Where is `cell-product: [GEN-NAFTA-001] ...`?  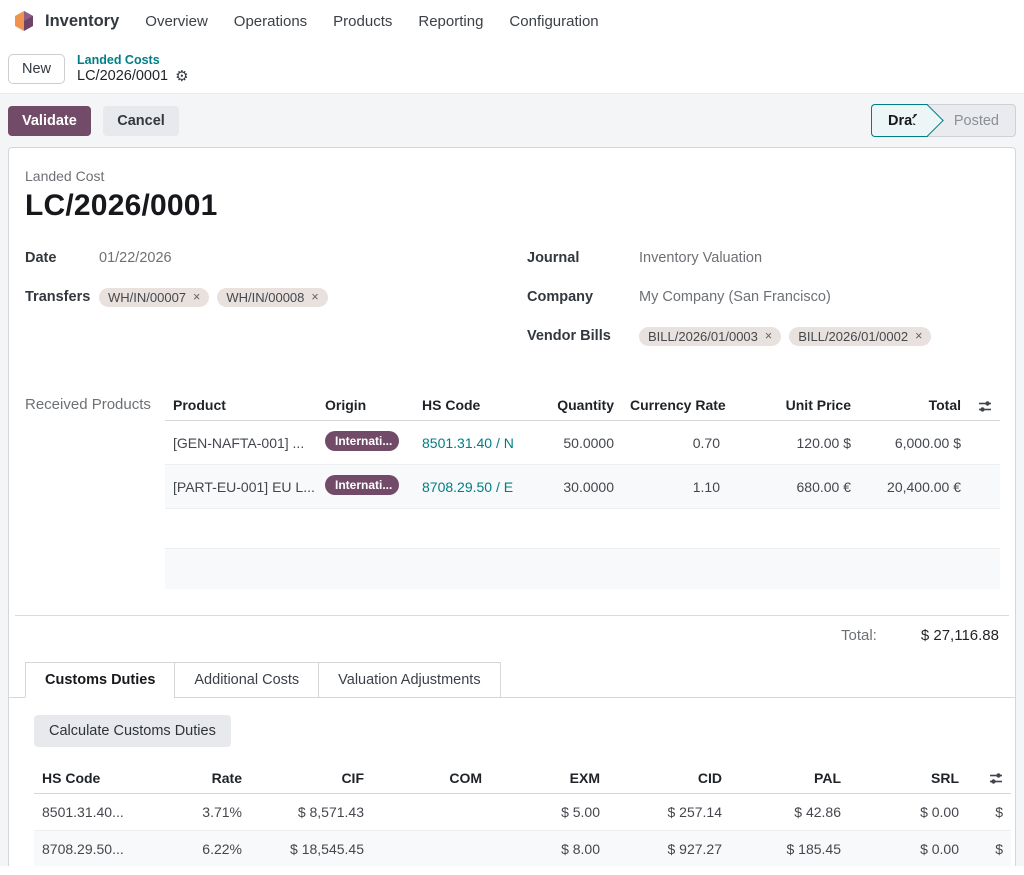
cell-product: [GEN-NAFTA-001] ... is located at coordinates (239, 442).